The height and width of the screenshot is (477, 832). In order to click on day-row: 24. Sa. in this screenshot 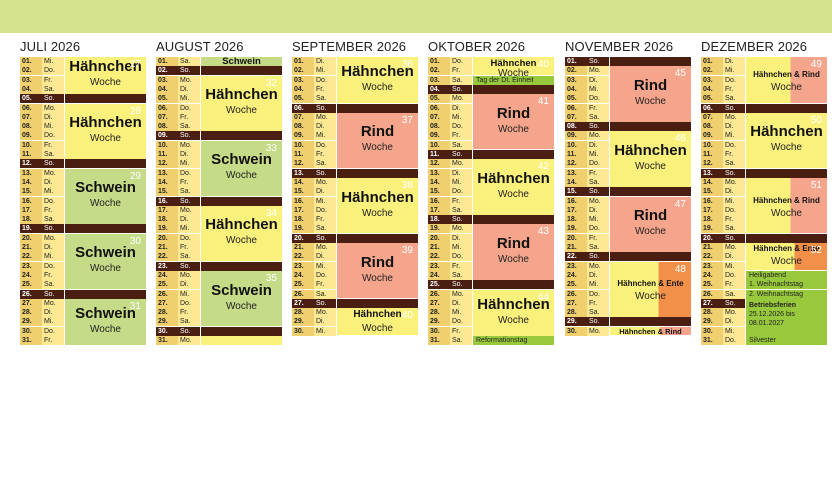, I will do `click(491, 275)`.